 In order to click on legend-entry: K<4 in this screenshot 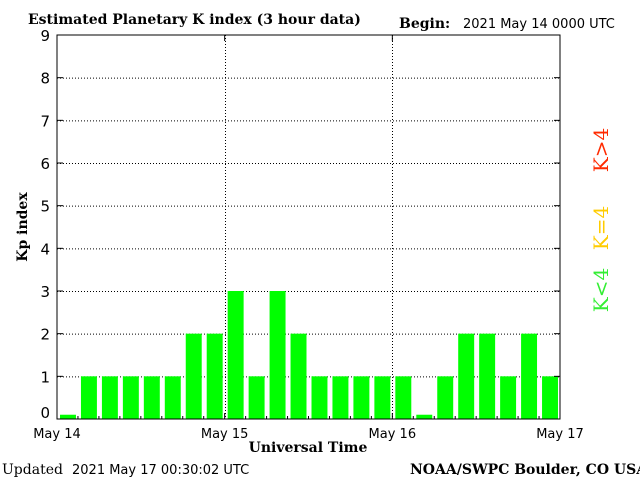, I will do `click(601, 290)`.